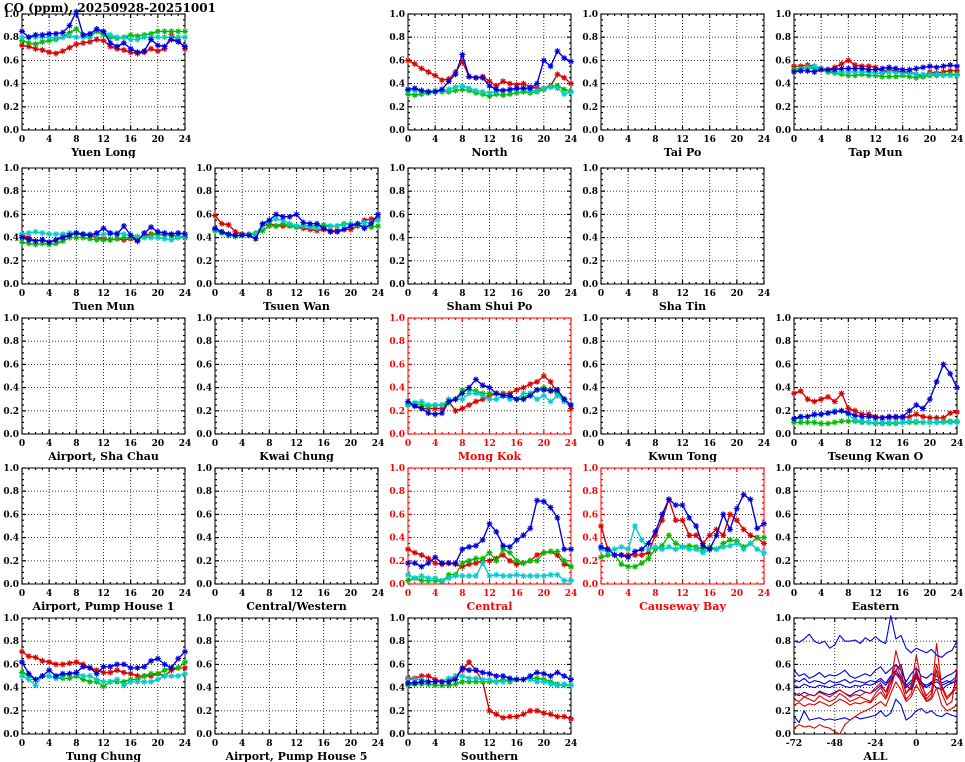 The height and width of the screenshot is (762, 965). Describe the element at coordinates (289, 385) in the screenshot. I see `chart-kwai-chung: 0.0 0.2 0.4 0.6 0.8 1.0 0 4 8 12 16 20 24 Kwai Chung` at that location.